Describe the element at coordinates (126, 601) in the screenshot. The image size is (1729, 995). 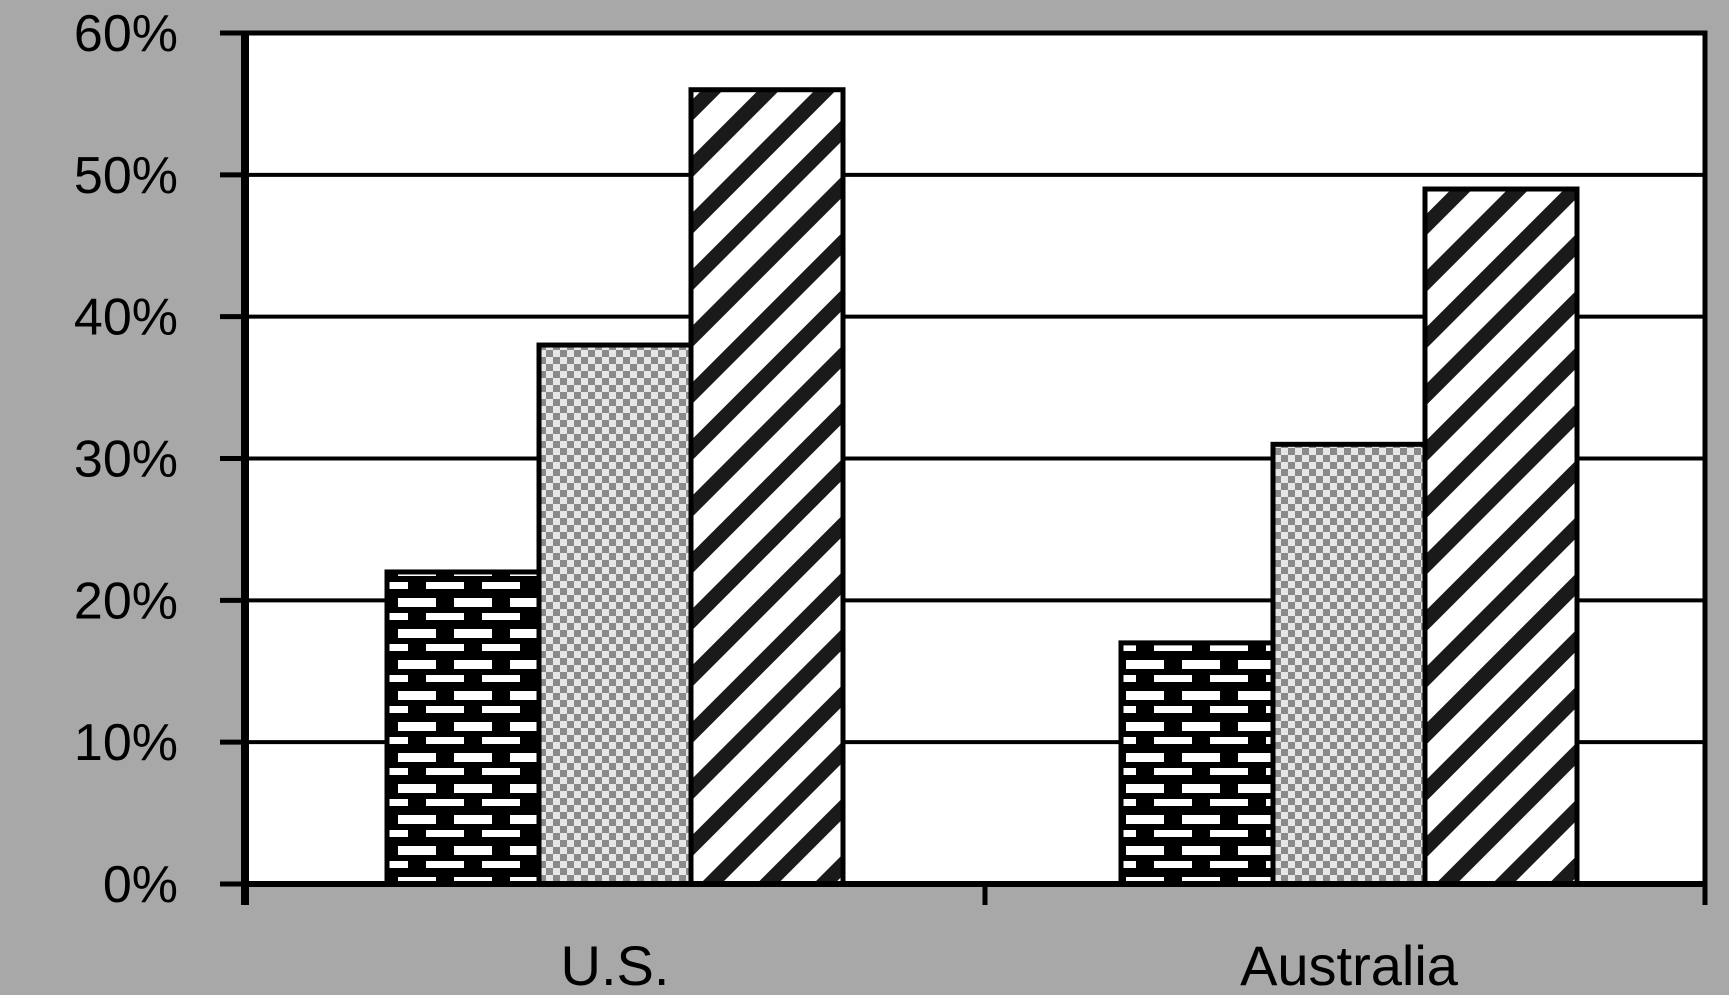
I see `y-tick-label: 20%` at that location.